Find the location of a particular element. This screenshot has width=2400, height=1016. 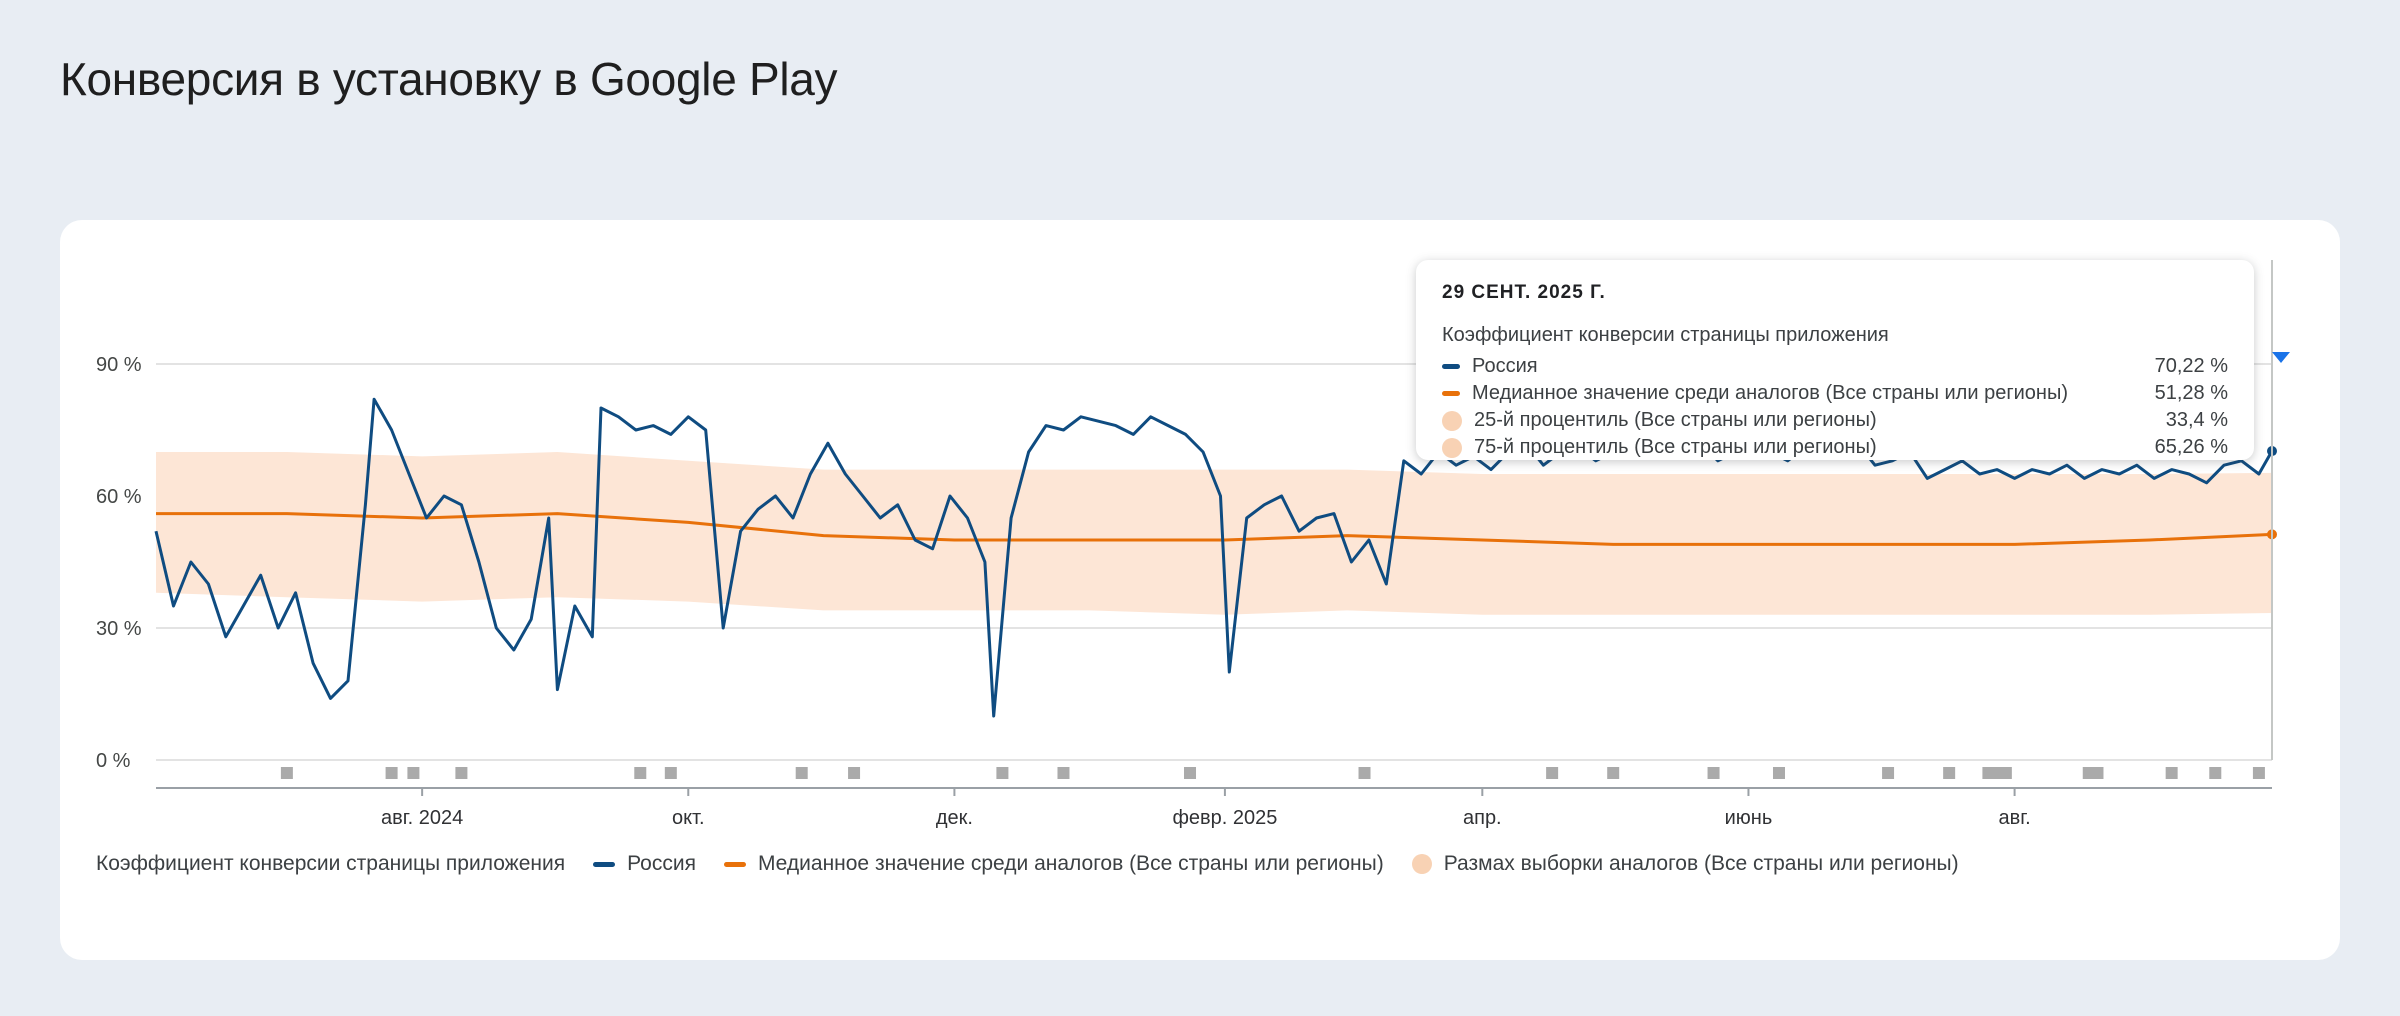

y-tick-label-0: 0 % is located at coordinates (113, 761).